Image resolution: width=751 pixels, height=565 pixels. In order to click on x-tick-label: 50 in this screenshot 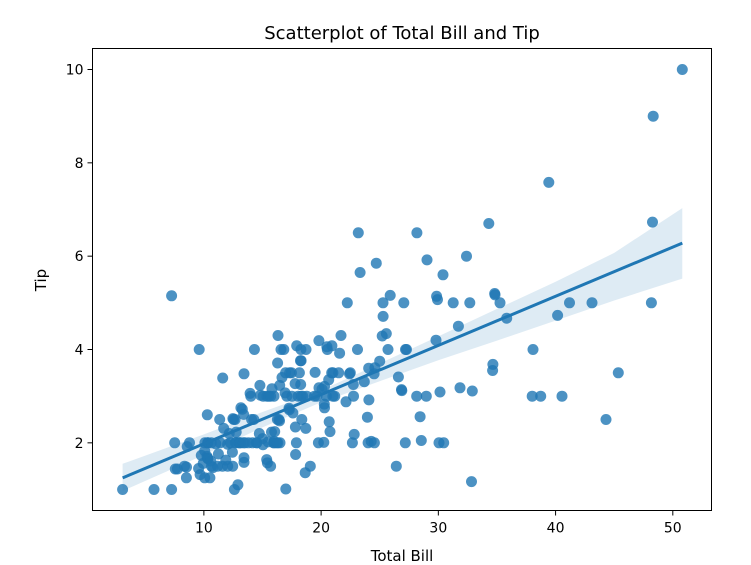, I will do `click(673, 529)`.